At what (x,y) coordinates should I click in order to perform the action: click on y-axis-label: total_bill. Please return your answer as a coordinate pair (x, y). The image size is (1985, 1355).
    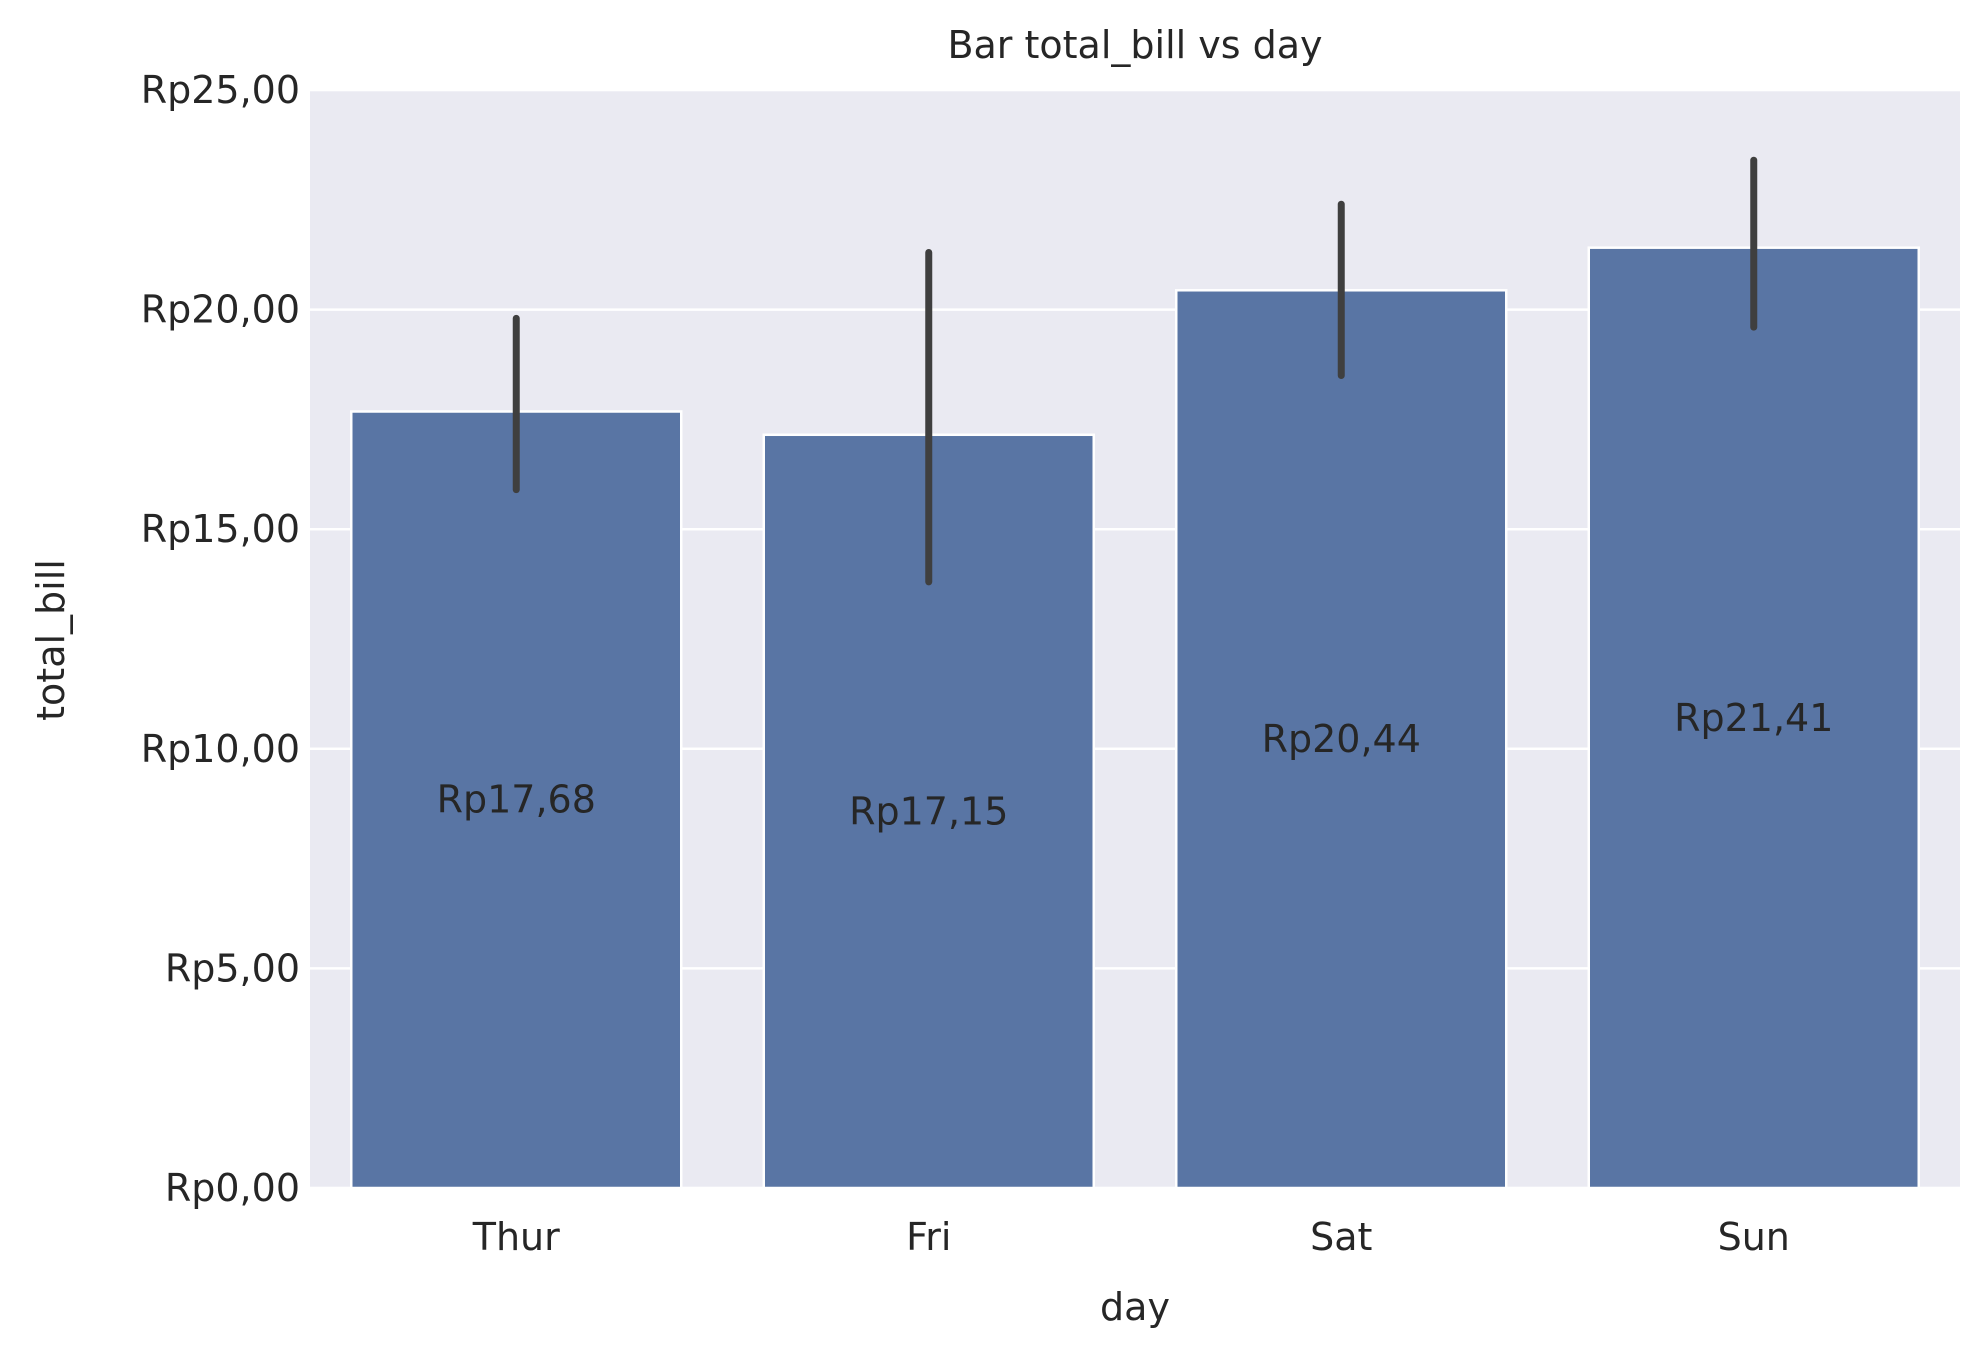
    Looking at the image, I should click on (51, 640).